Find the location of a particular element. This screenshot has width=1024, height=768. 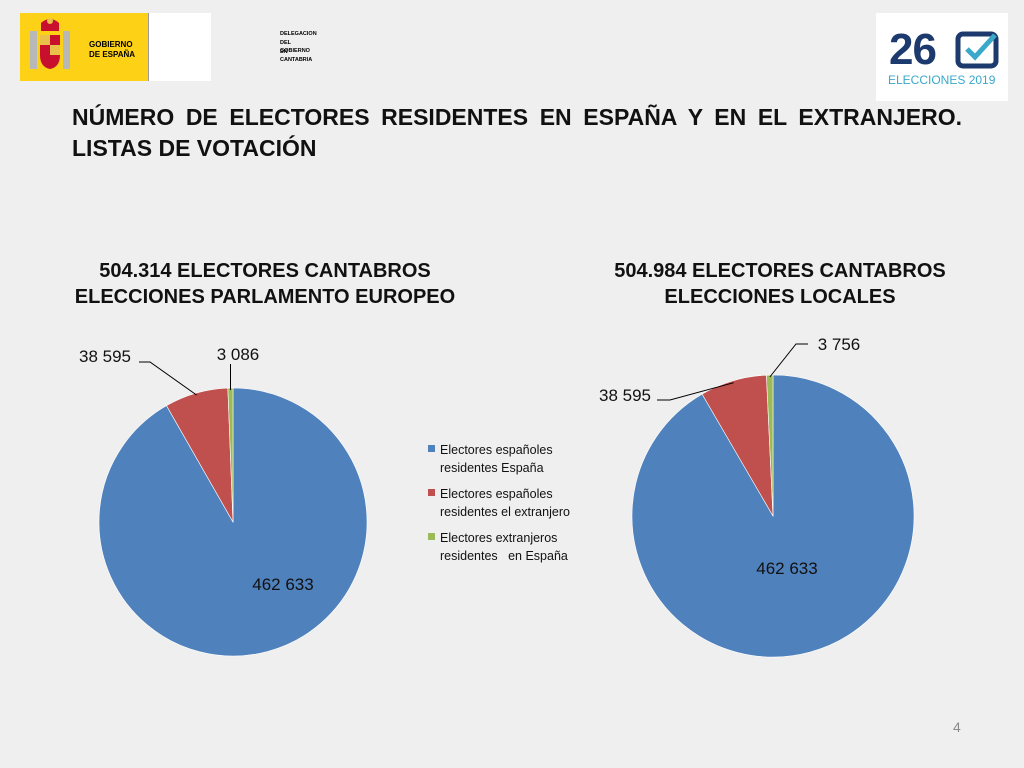

legend-item: Electores españoles residentes España is located at coordinates (513, 459).